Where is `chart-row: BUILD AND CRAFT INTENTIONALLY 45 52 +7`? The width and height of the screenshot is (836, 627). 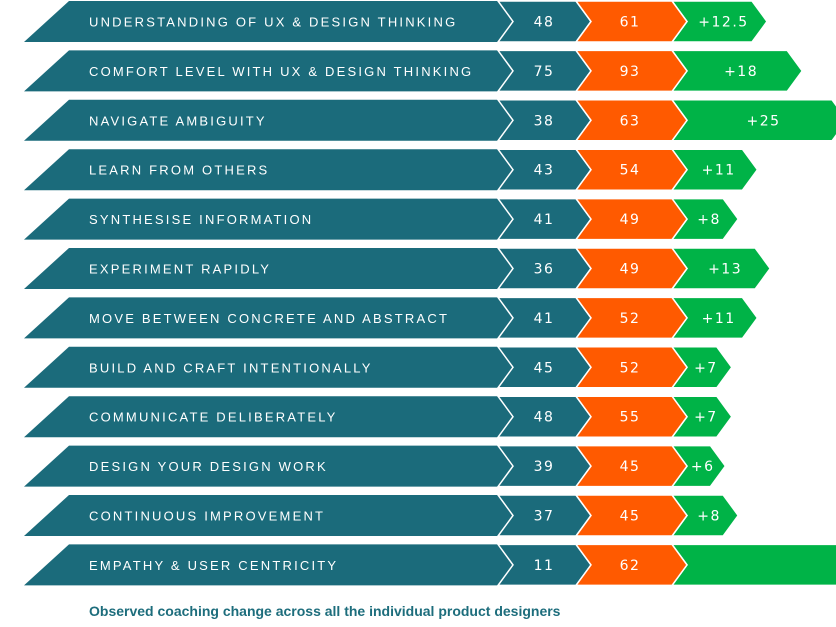 chart-row: BUILD AND CRAFT INTENTIONALLY 45 52 +7 is located at coordinates (378, 367).